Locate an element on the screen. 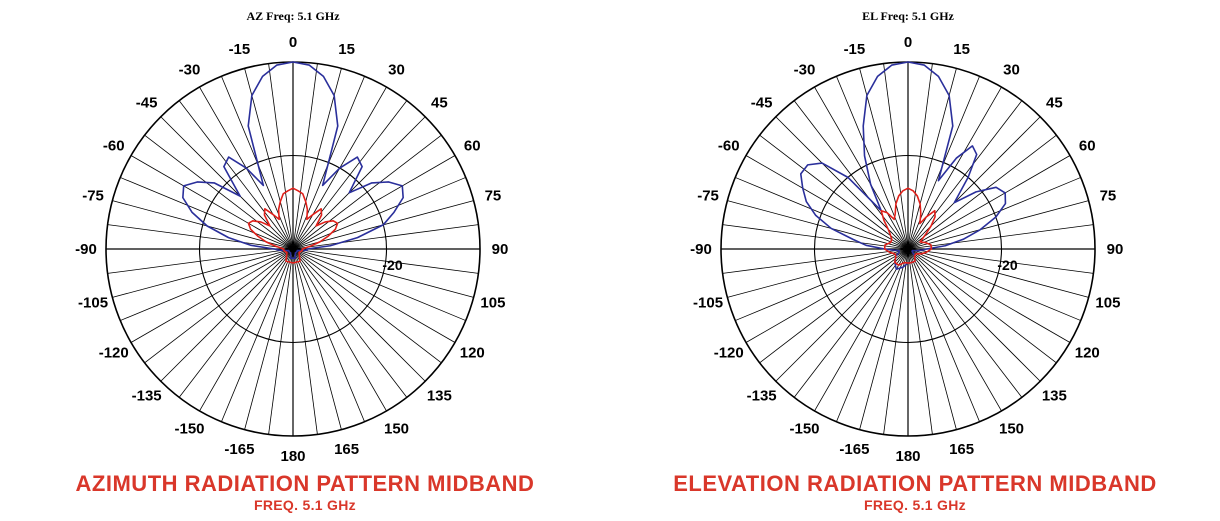 Image resolution: width=1220 pixels, height=521 pixels. azimuth-chart-title: AZ Freq: 5.1 GHz is located at coordinates (293, 16).